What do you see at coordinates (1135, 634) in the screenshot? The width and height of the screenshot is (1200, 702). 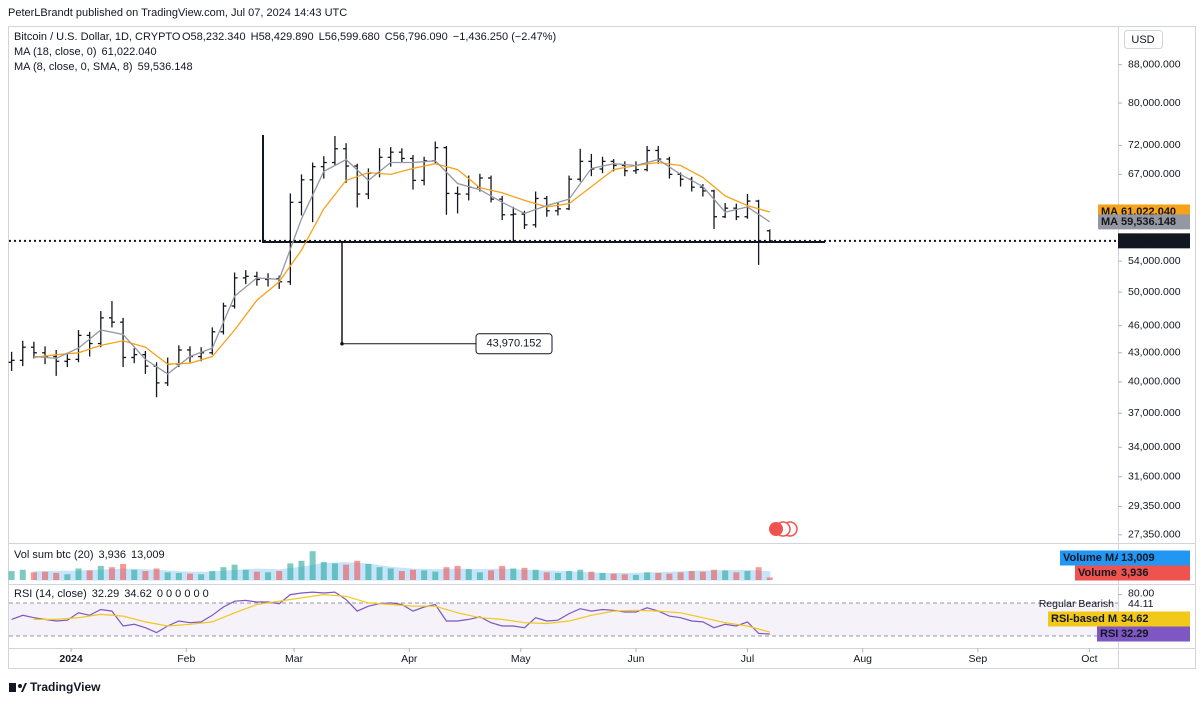 I see `rsi-badge-value: 32.29` at bounding box center [1135, 634].